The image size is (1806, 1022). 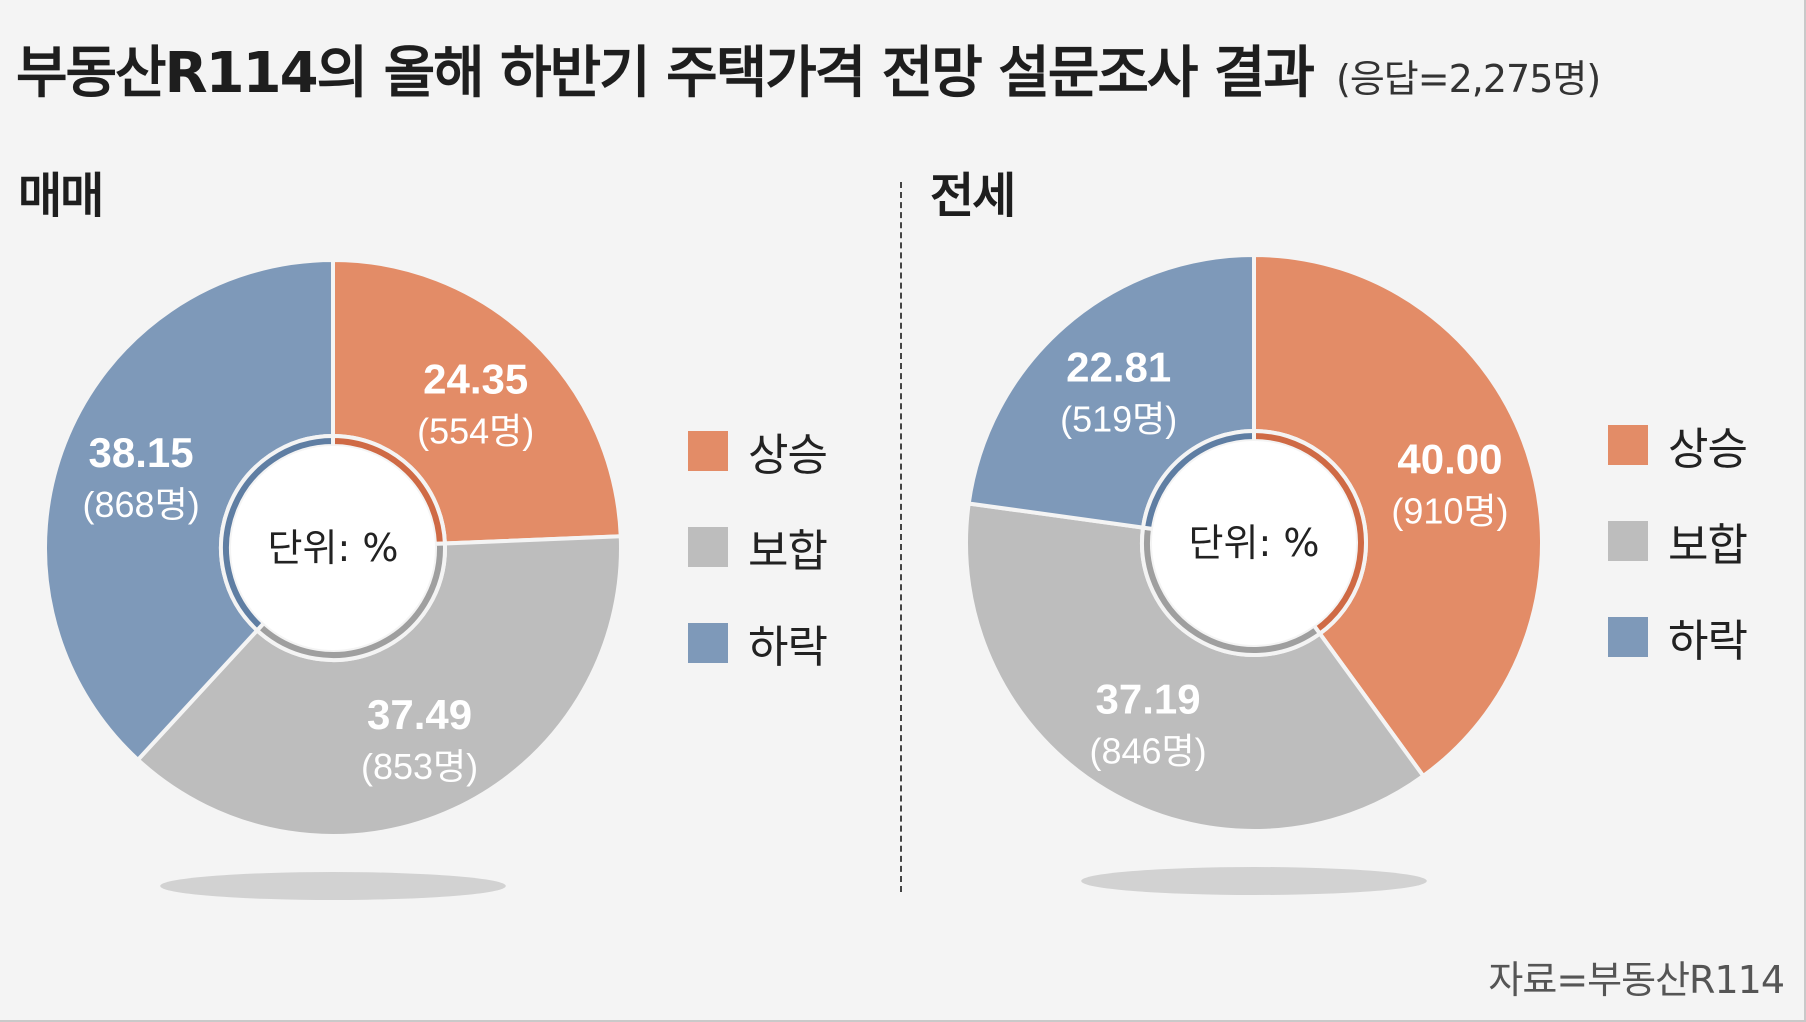 What do you see at coordinates (419, 714) in the screenshot?
I see `value-label-hold: 37.49` at bounding box center [419, 714].